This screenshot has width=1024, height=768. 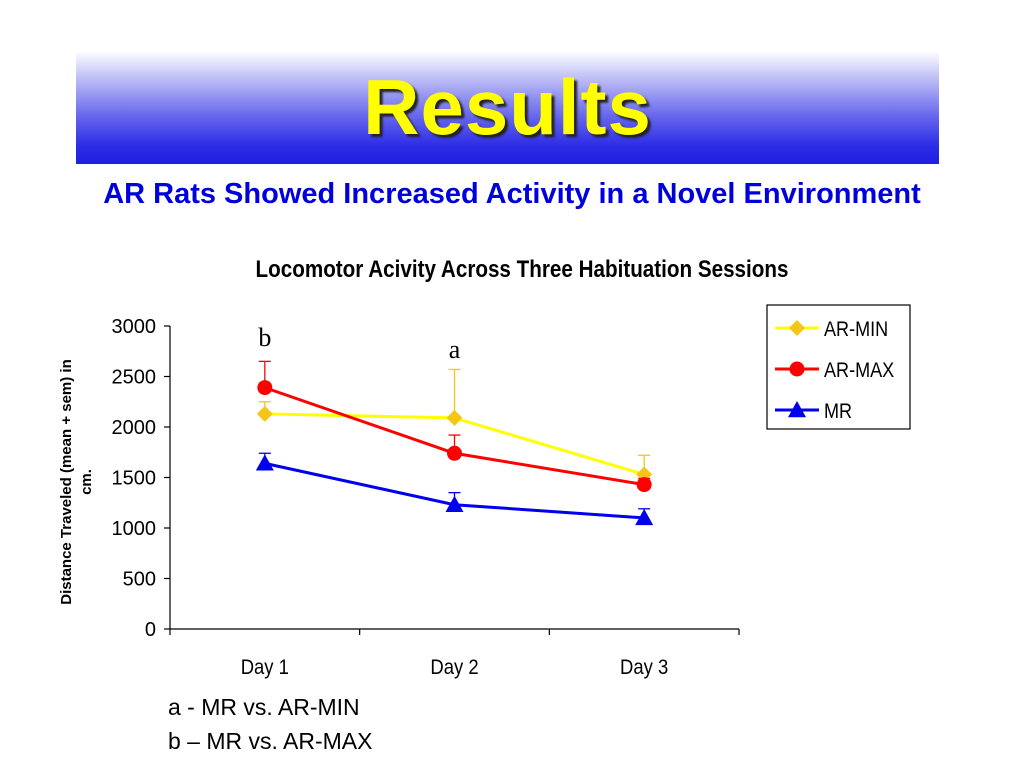 I want to click on series-ar-max, so click(x=454, y=426).